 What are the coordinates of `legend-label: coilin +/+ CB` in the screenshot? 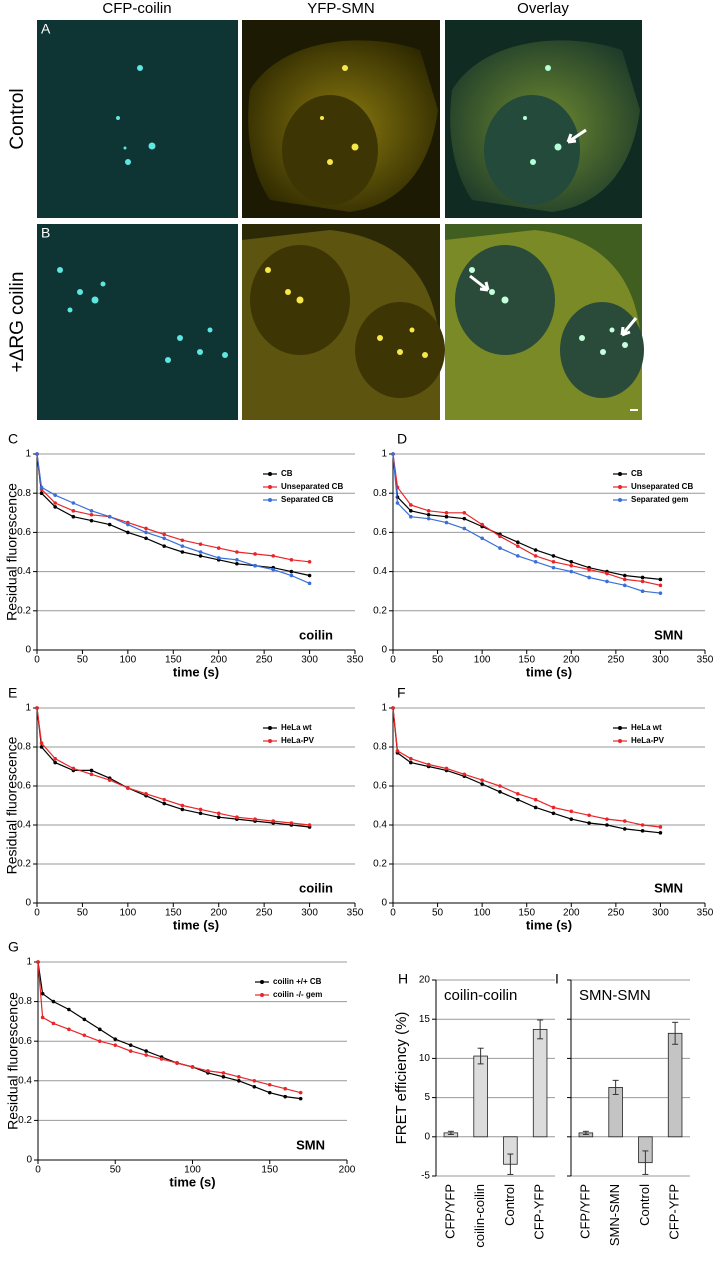 It's located at (297, 981).